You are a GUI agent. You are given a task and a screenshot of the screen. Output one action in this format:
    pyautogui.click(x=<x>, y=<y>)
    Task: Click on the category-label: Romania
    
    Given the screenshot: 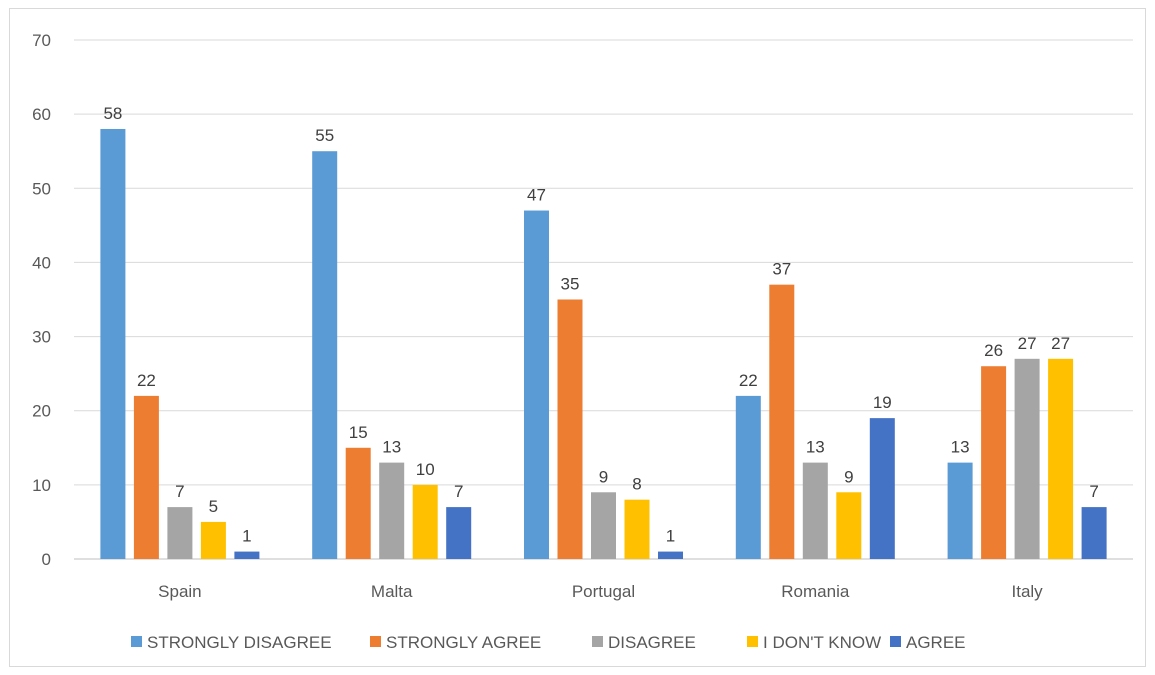 What is the action you would take?
    pyautogui.click(x=815, y=591)
    